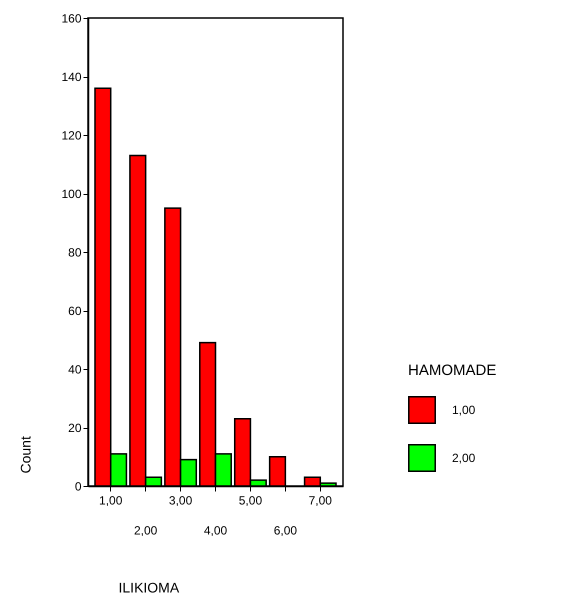 The height and width of the screenshot is (597, 584). Describe the element at coordinates (464, 410) in the screenshot. I see `legend-label: 1,00` at that location.